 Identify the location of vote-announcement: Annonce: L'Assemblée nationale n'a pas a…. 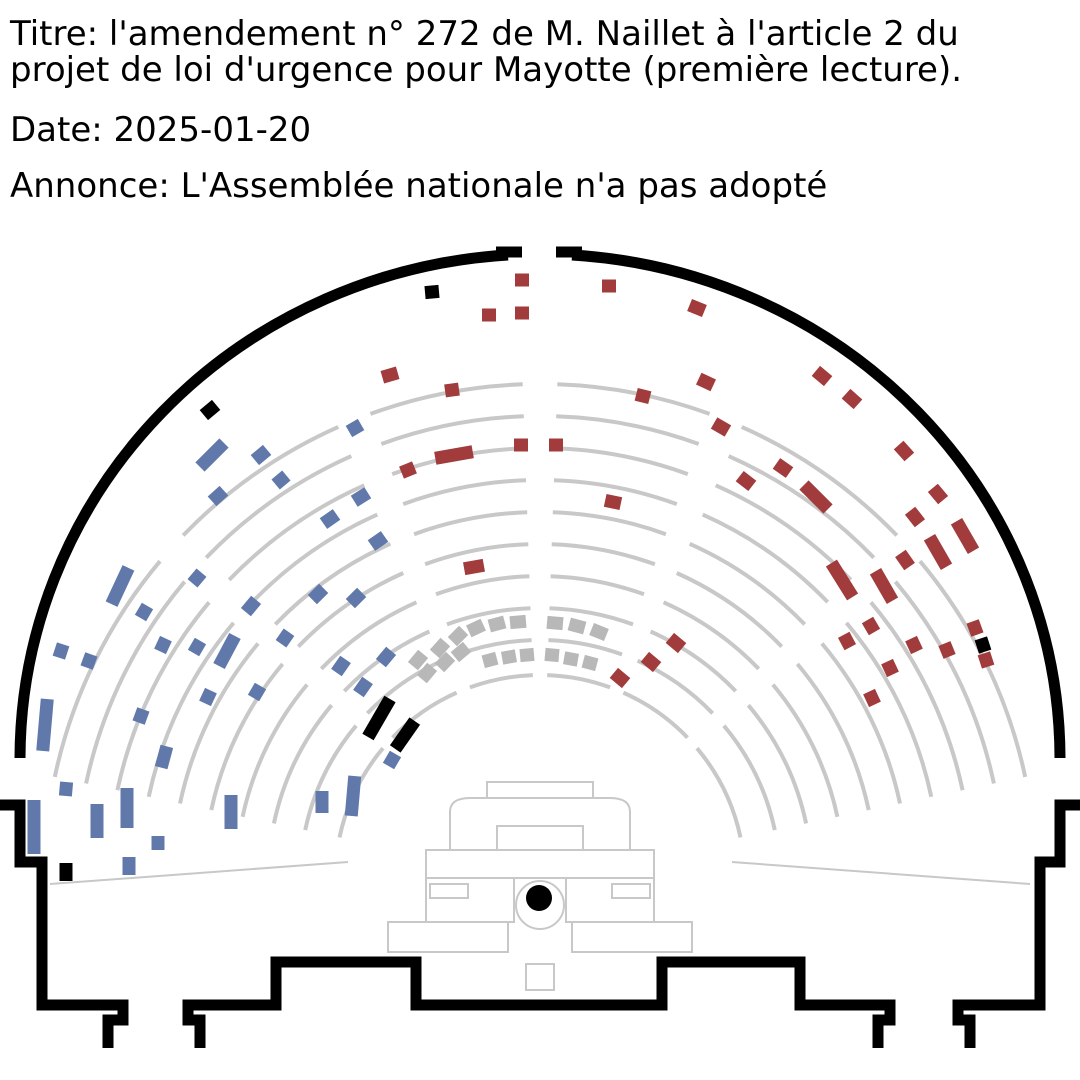
(419, 186).